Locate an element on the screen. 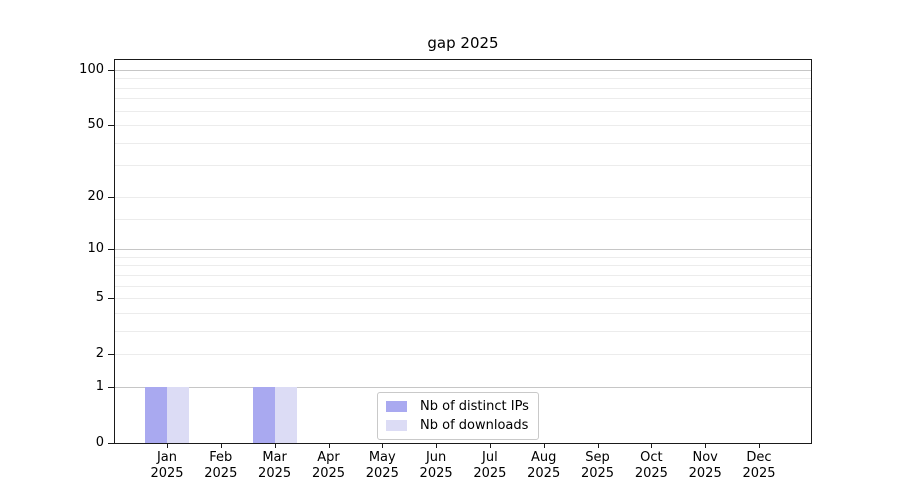  legend-label-distinct-ips: Nb of distinct IPs is located at coordinates (474, 406).